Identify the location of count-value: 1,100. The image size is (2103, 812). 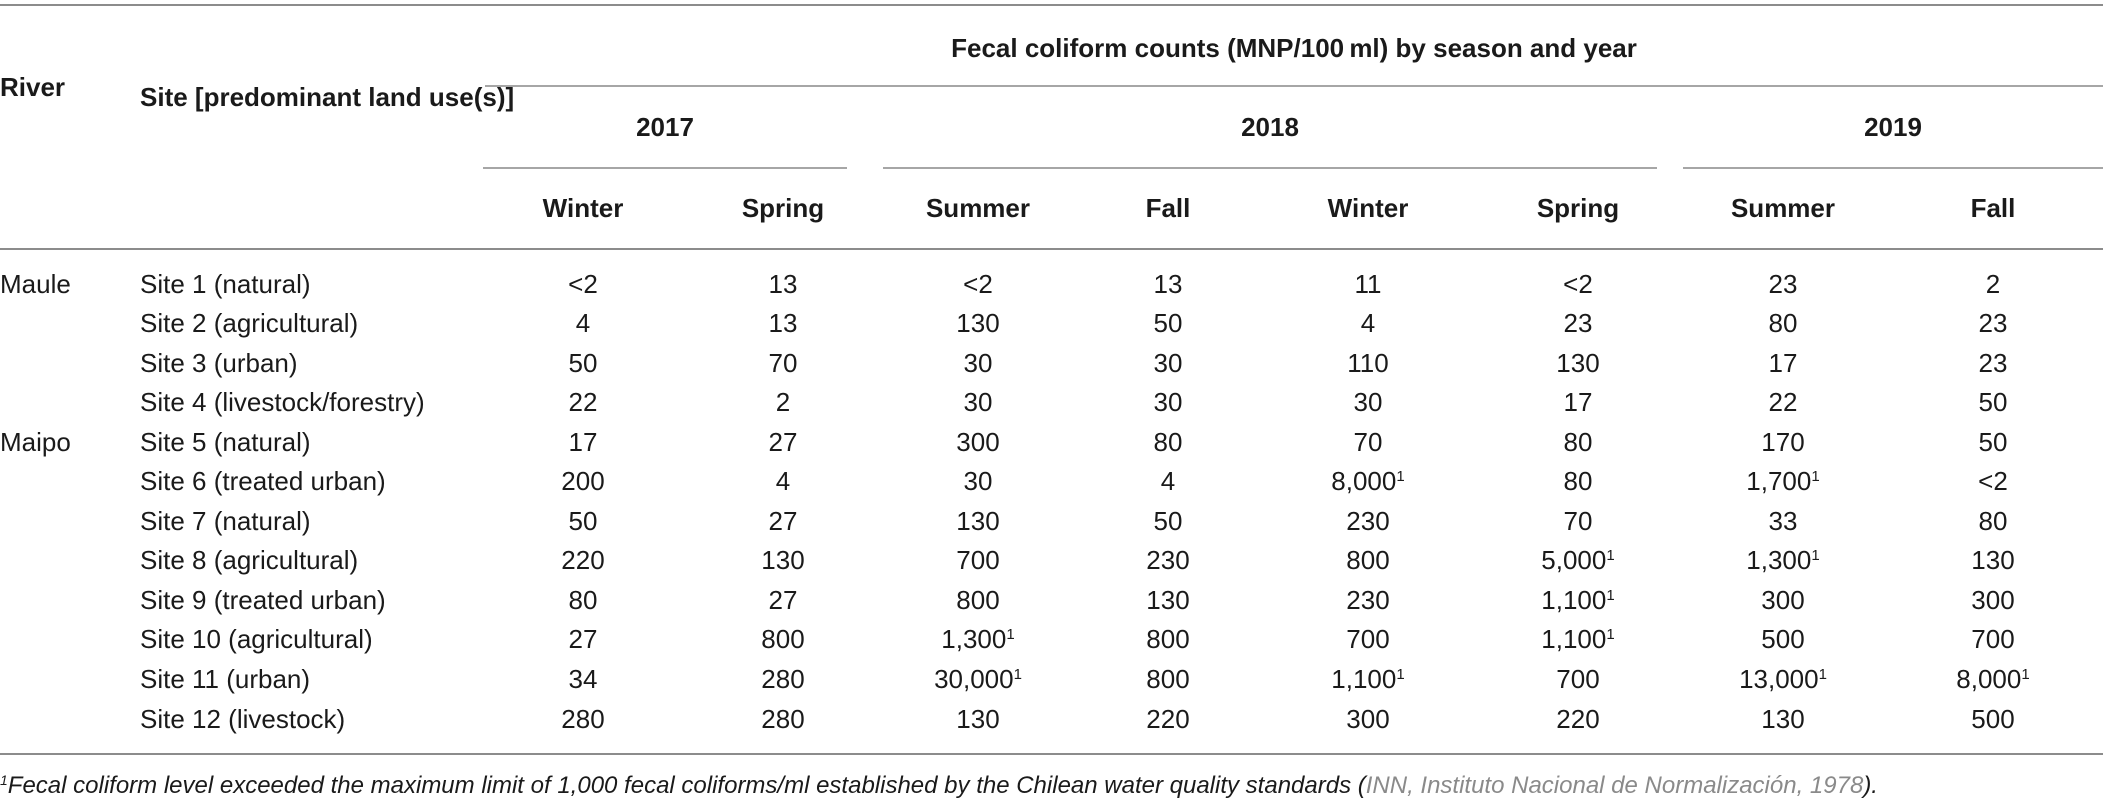
(1574, 639).